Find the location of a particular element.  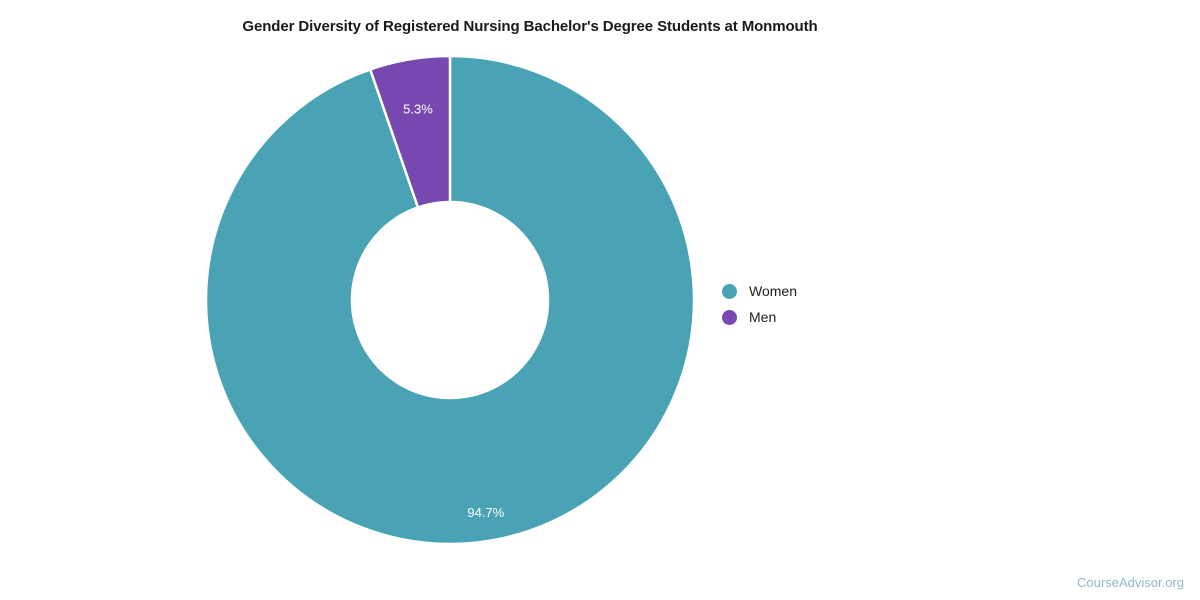

legend-item-women: Women is located at coordinates (812, 291).